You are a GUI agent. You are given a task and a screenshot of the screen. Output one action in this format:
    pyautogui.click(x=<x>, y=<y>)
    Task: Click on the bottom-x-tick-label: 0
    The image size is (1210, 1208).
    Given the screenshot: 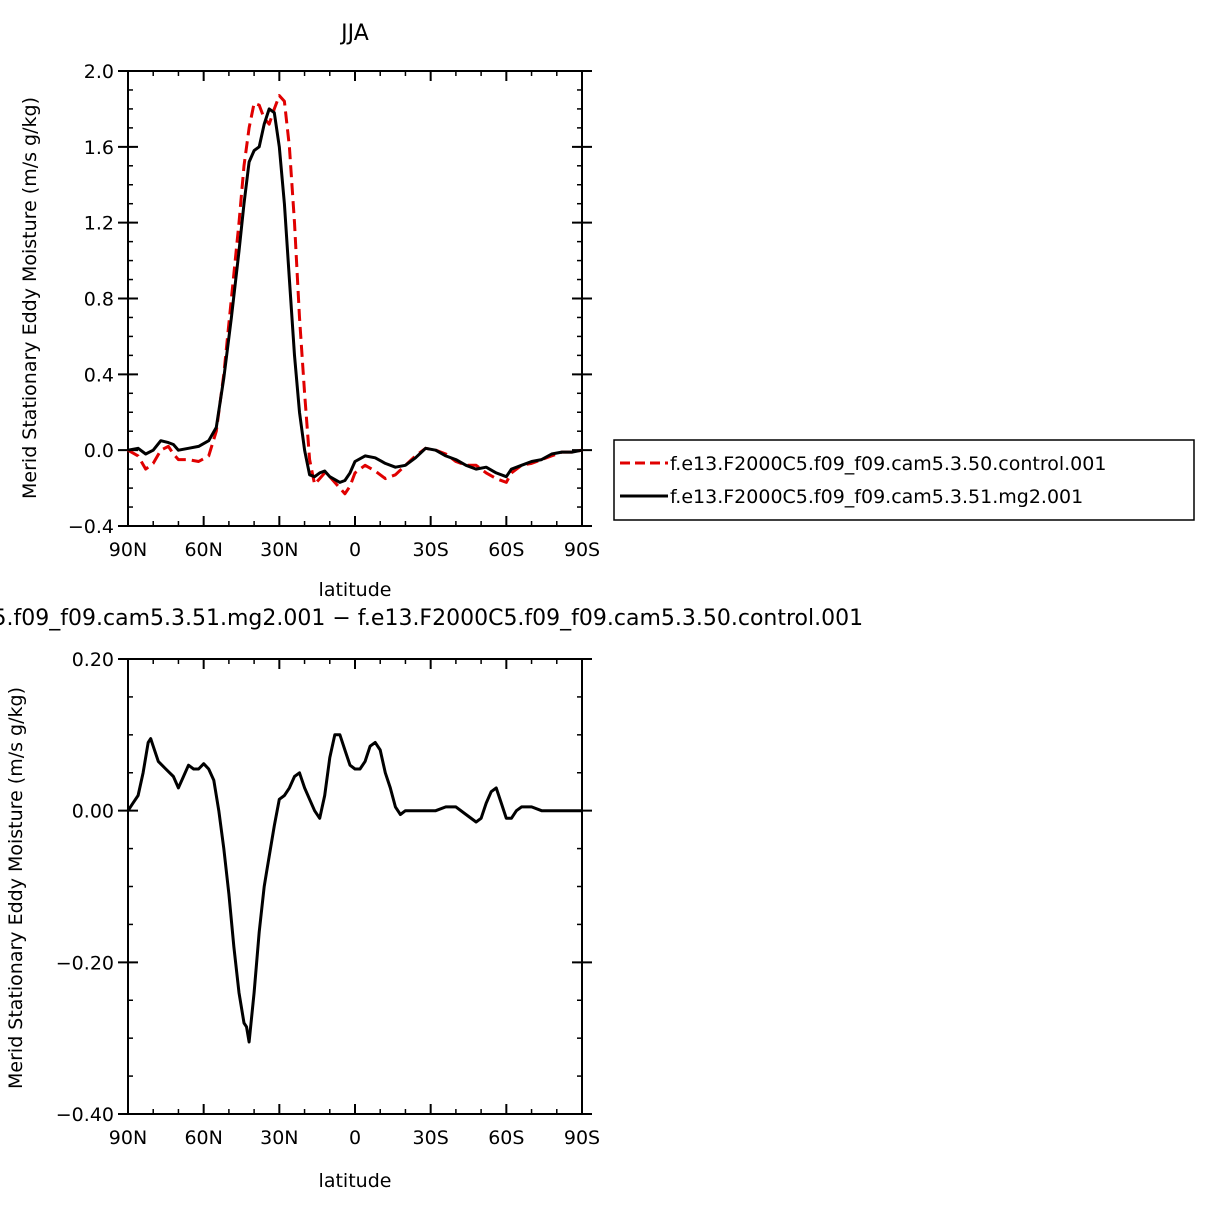 What is the action you would take?
    pyautogui.click(x=355, y=1138)
    